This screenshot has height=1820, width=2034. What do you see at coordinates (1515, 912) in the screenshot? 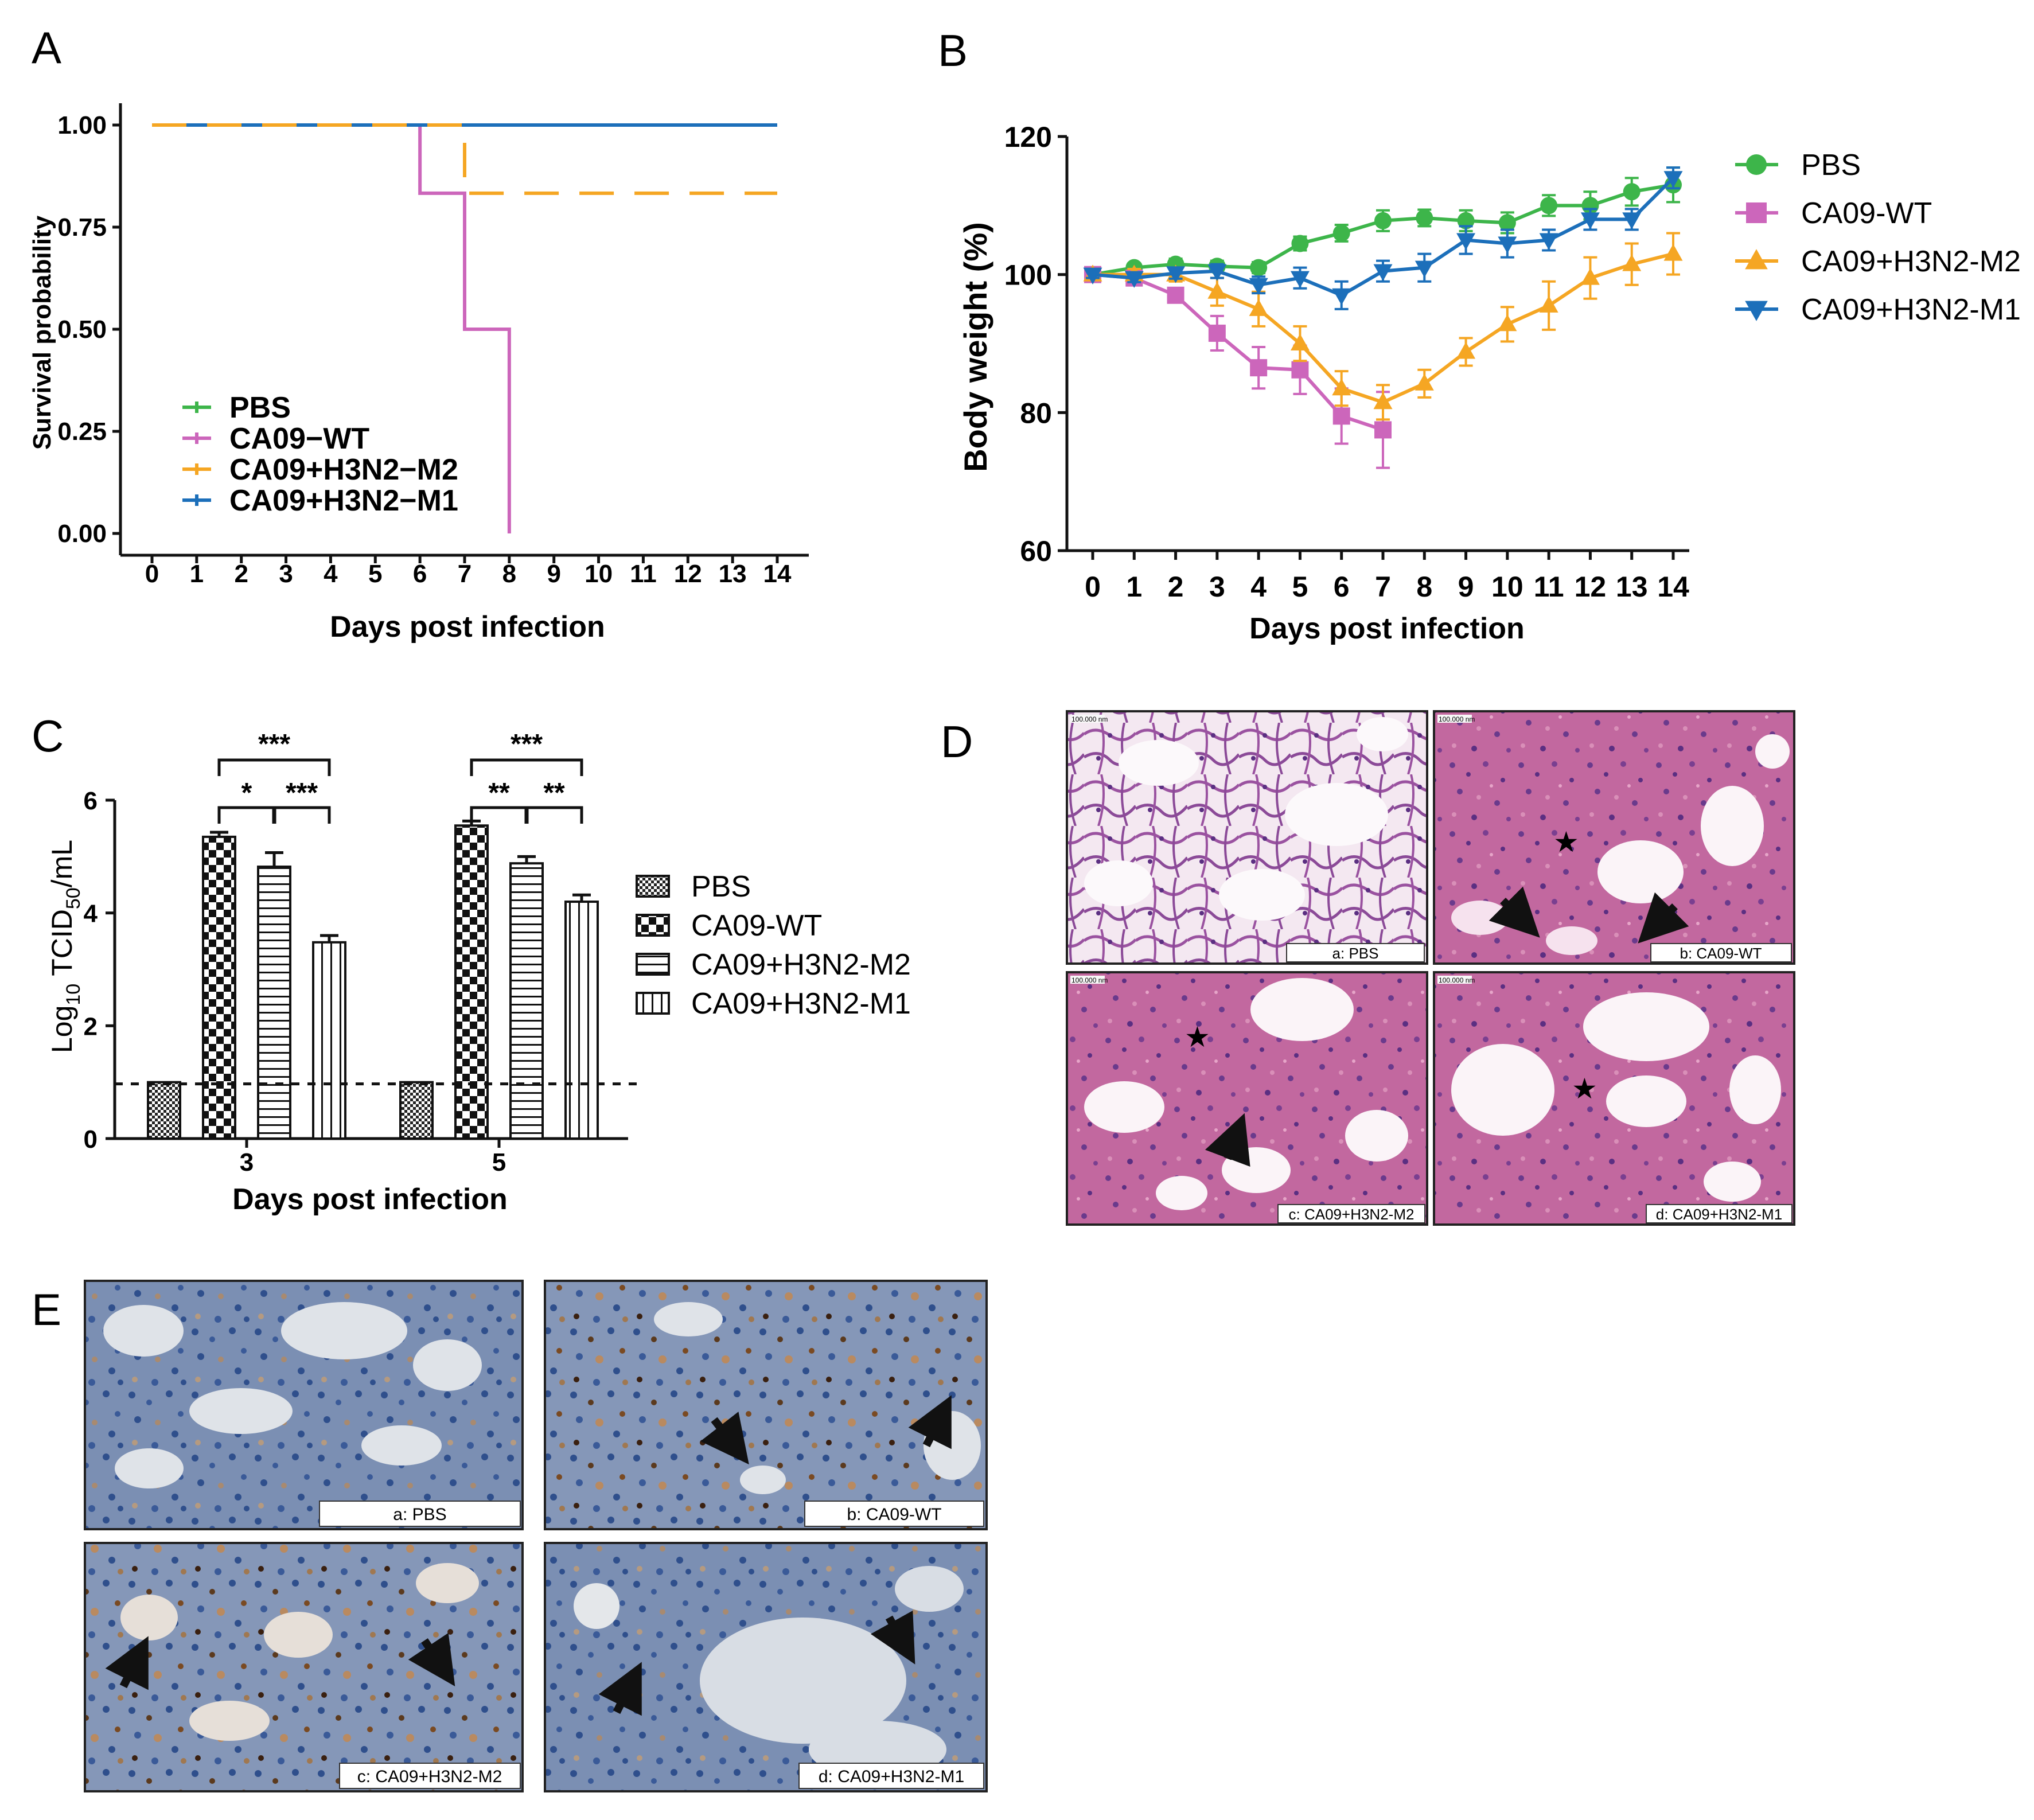
I see `arrow-b1` at bounding box center [1515, 912].